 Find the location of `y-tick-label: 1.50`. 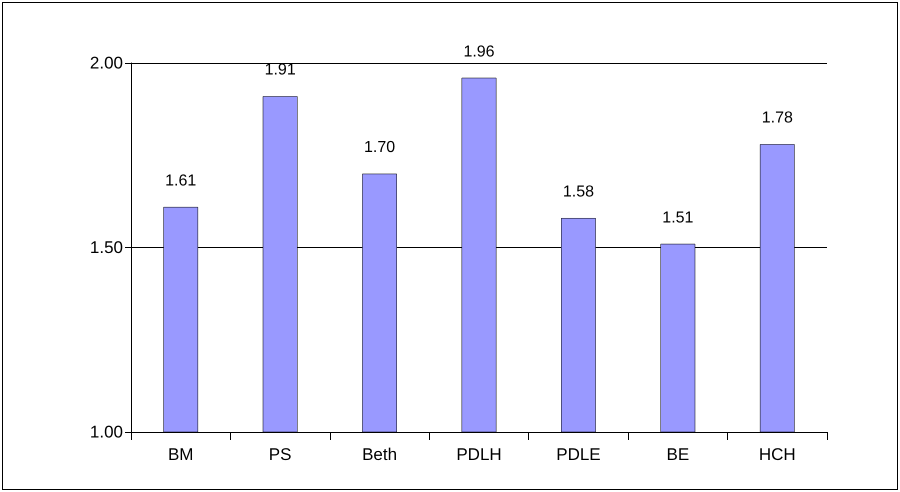

y-tick-label: 1.50 is located at coordinates (106, 247).